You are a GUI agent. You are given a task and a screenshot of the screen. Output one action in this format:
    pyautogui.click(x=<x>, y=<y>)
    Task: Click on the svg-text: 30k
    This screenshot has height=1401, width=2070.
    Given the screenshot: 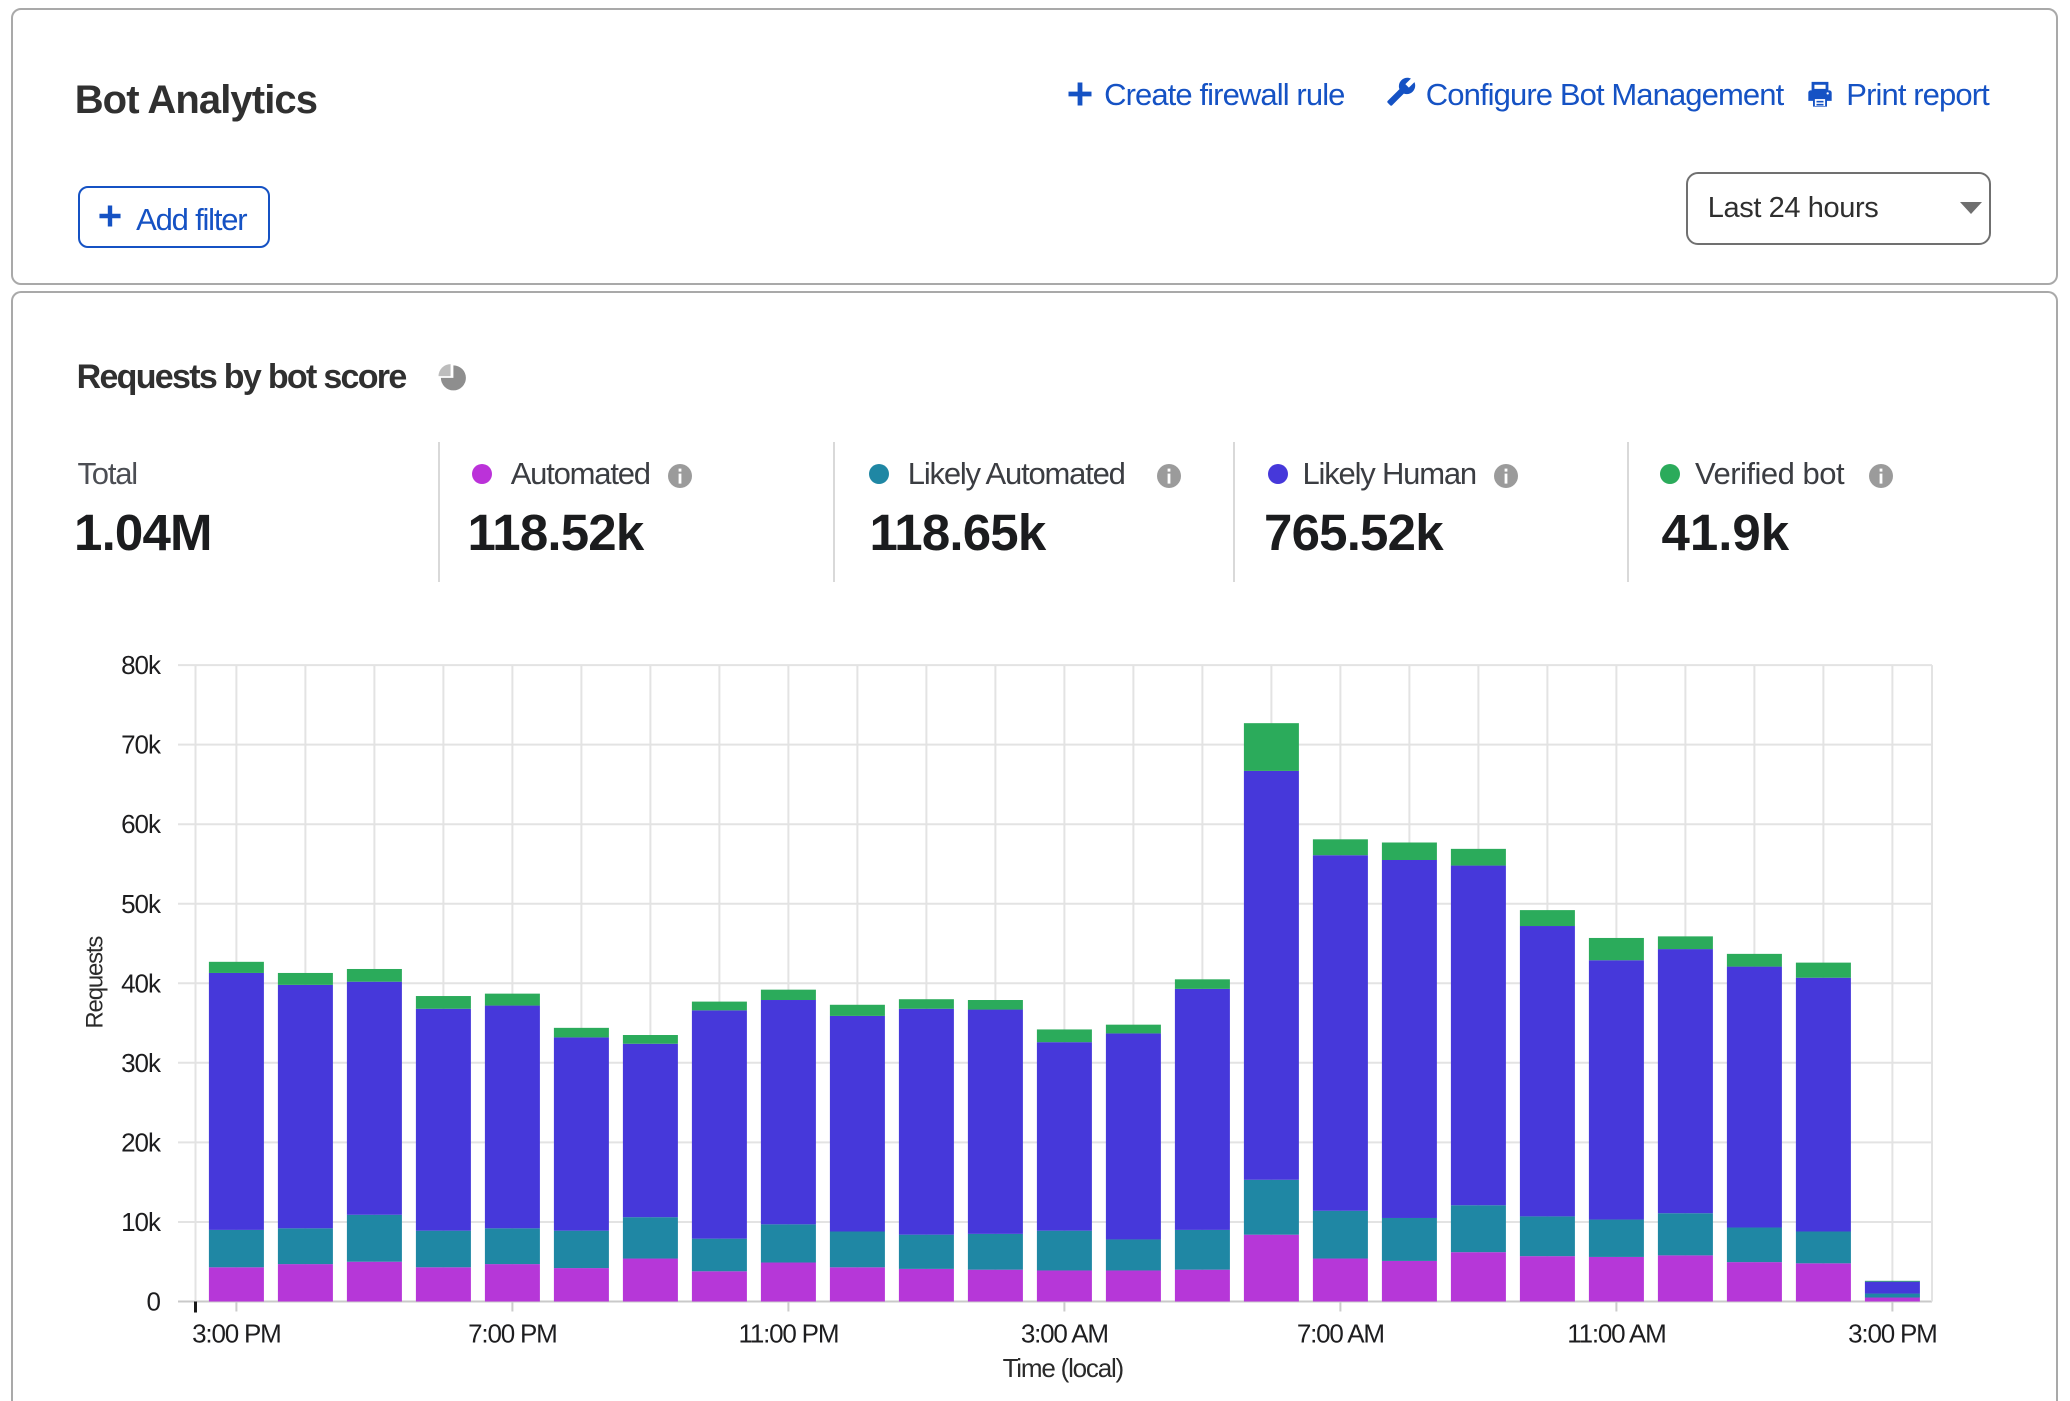 What is the action you would take?
    pyautogui.click(x=141, y=1063)
    